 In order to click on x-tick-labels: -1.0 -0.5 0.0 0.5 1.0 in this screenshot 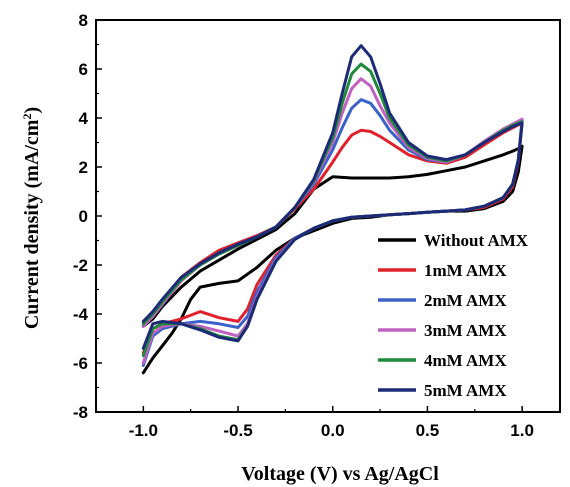, I will do `click(331, 430)`.